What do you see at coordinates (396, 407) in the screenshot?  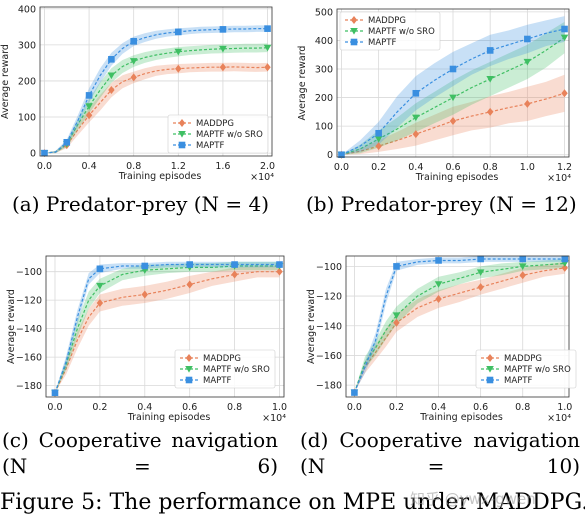 I see `x-tick-label-d: 0.2` at bounding box center [396, 407].